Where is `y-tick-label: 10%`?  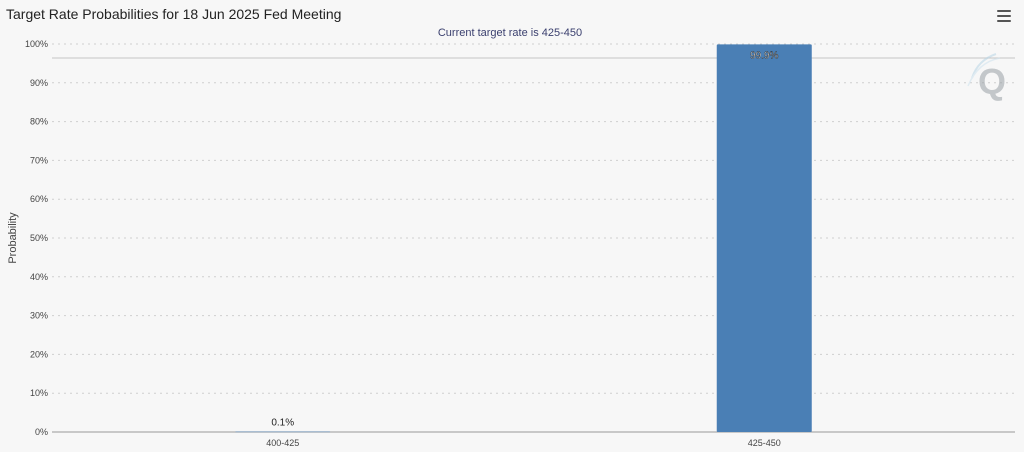 y-tick-label: 10% is located at coordinates (39, 393).